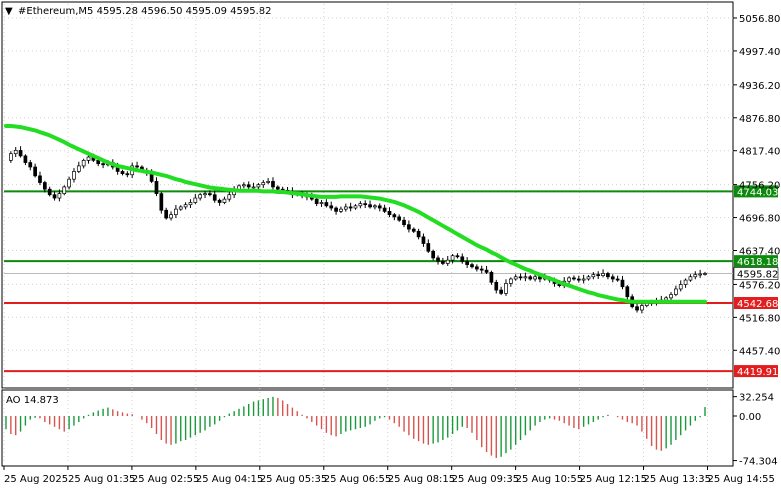  Describe the element at coordinates (759, 186) in the screenshot. I see `y-tick-label: 4756.20` at that location.